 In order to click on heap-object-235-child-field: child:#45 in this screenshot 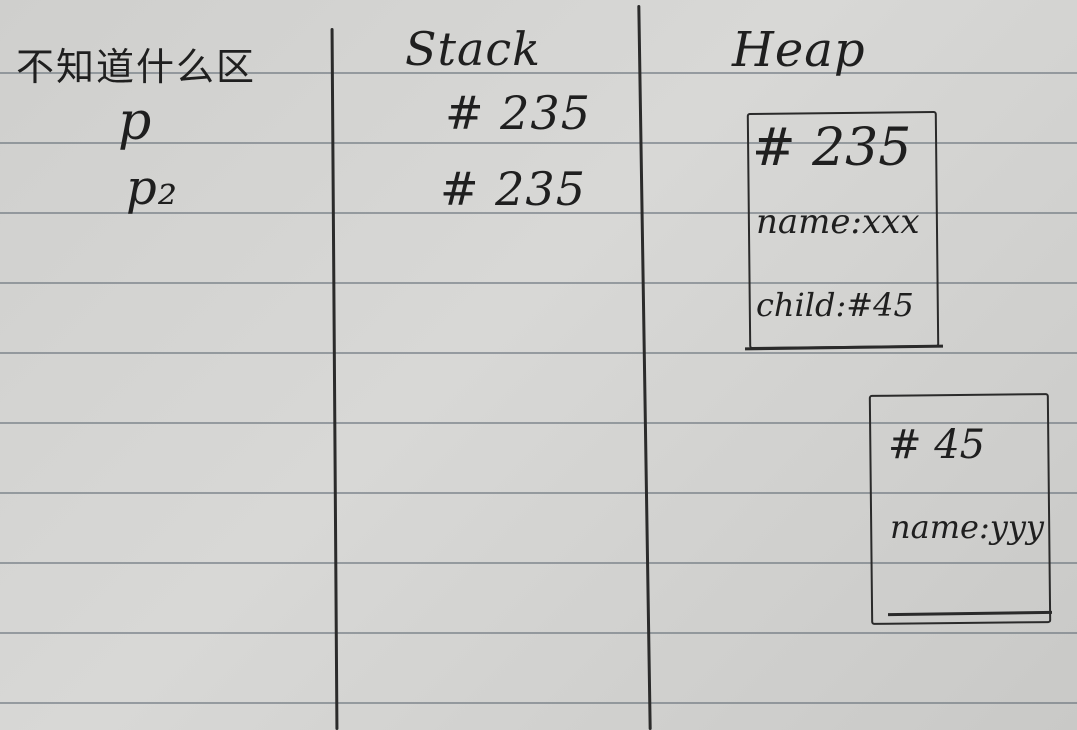, I will do `click(835, 305)`.